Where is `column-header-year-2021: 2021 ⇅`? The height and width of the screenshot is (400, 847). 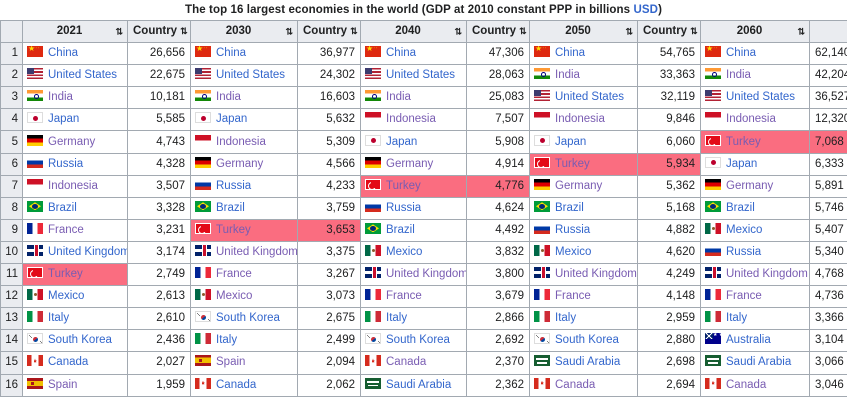 column-header-year-2021: 2021 ⇅ is located at coordinates (75, 31).